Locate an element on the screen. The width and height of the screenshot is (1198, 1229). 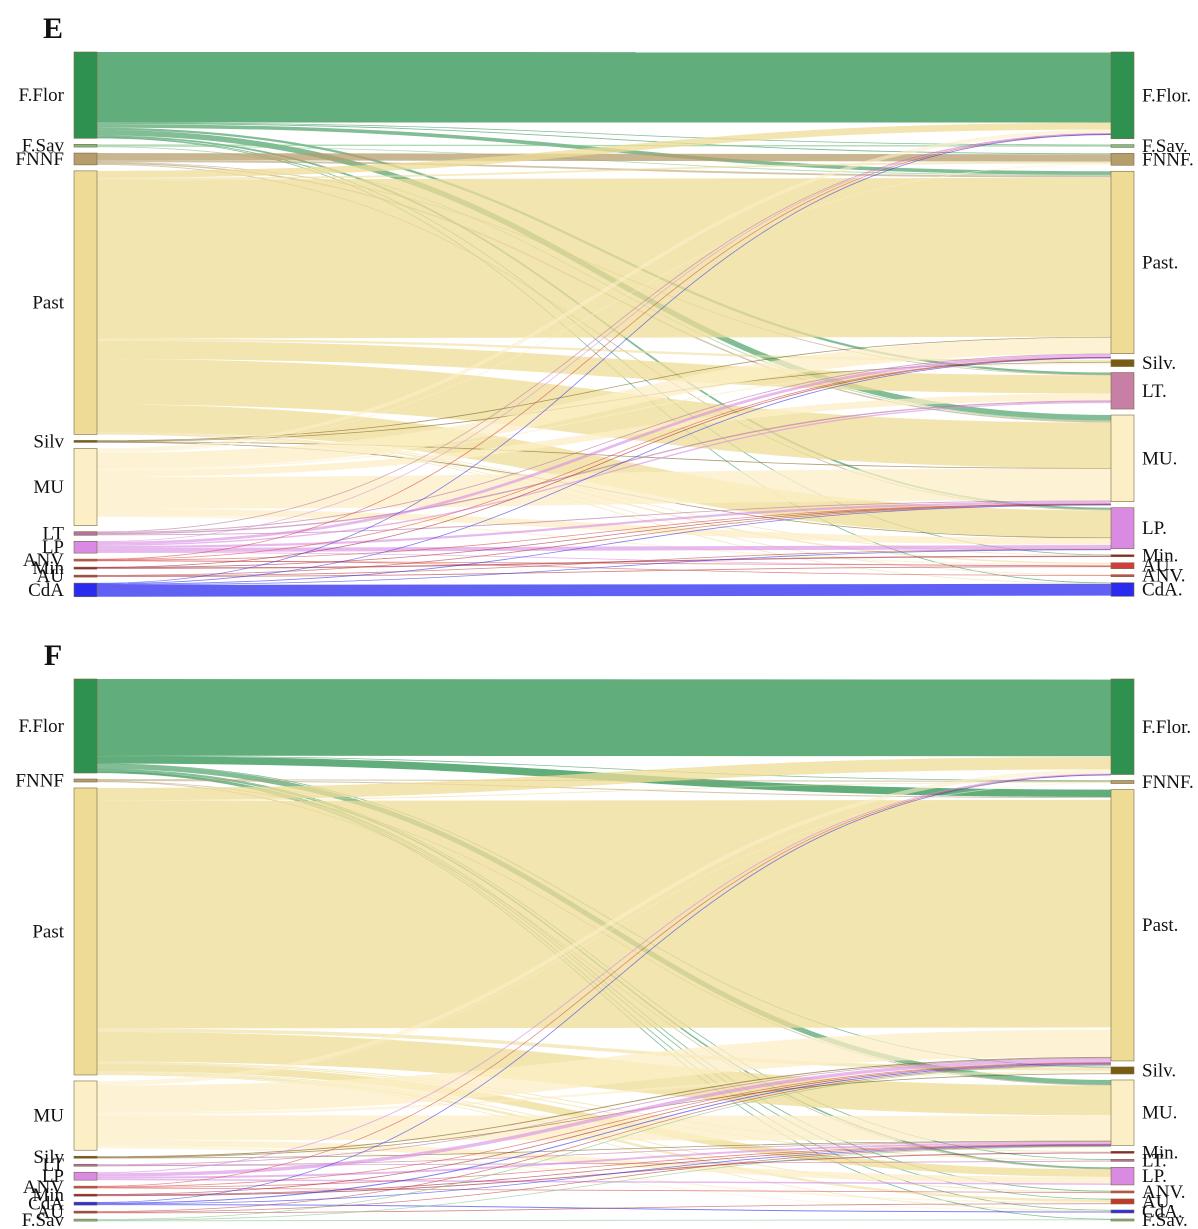
left-label-lt: LT is located at coordinates (54, 533).